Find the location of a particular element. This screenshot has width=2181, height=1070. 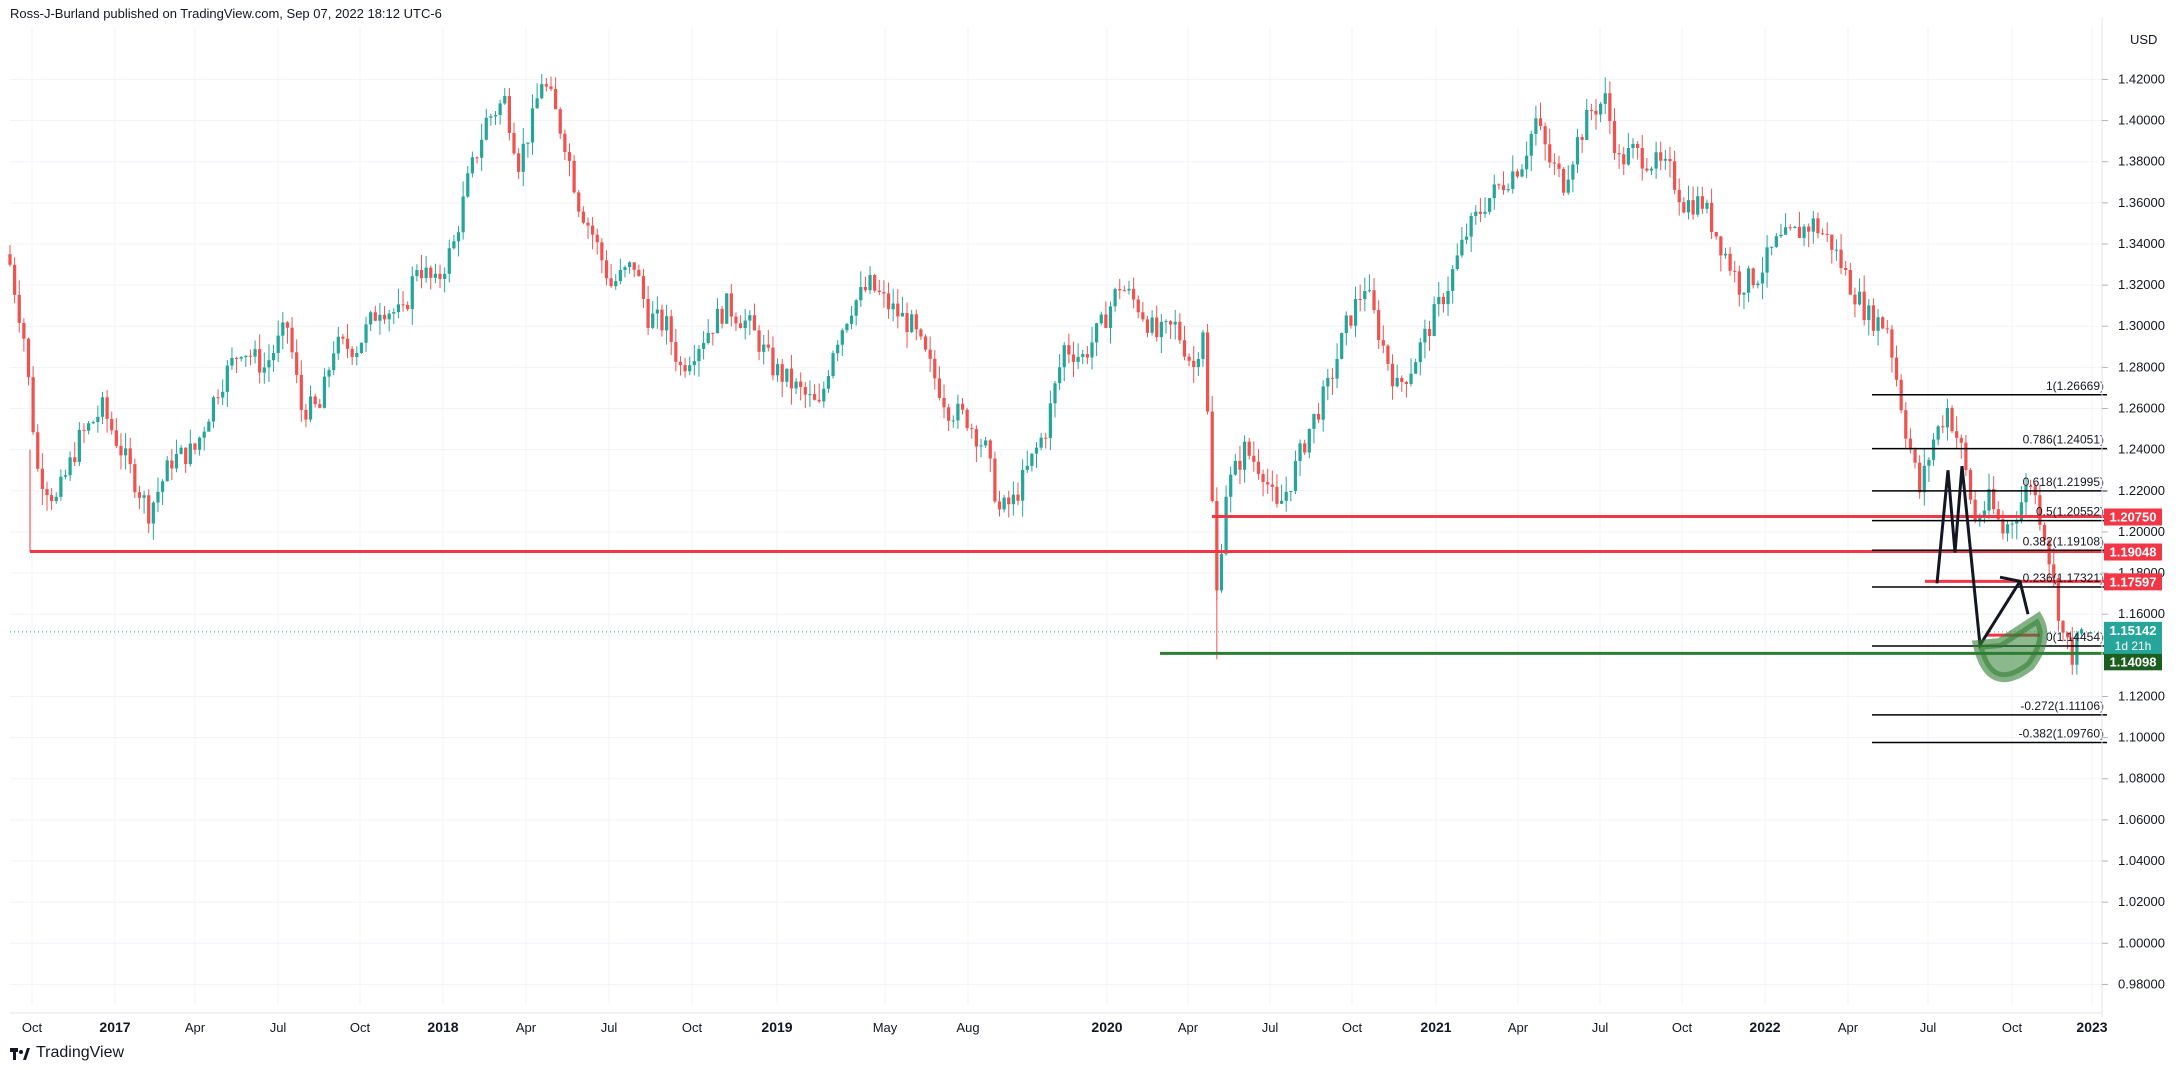

level-tag-1.20750-bg is located at coordinates (2133, 517).